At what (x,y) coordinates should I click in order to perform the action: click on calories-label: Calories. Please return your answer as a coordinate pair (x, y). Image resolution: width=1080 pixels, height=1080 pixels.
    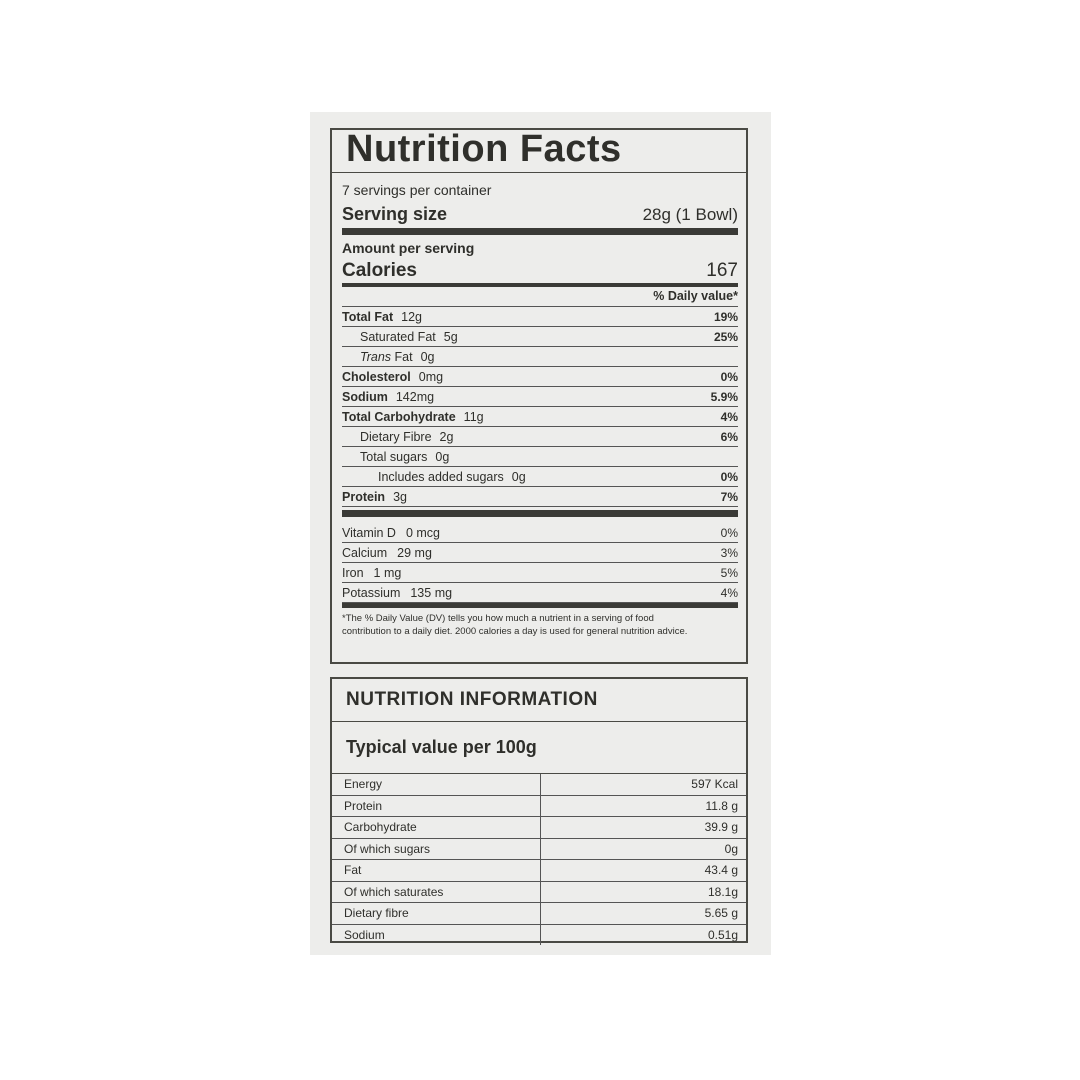
    Looking at the image, I should click on (379, 270).